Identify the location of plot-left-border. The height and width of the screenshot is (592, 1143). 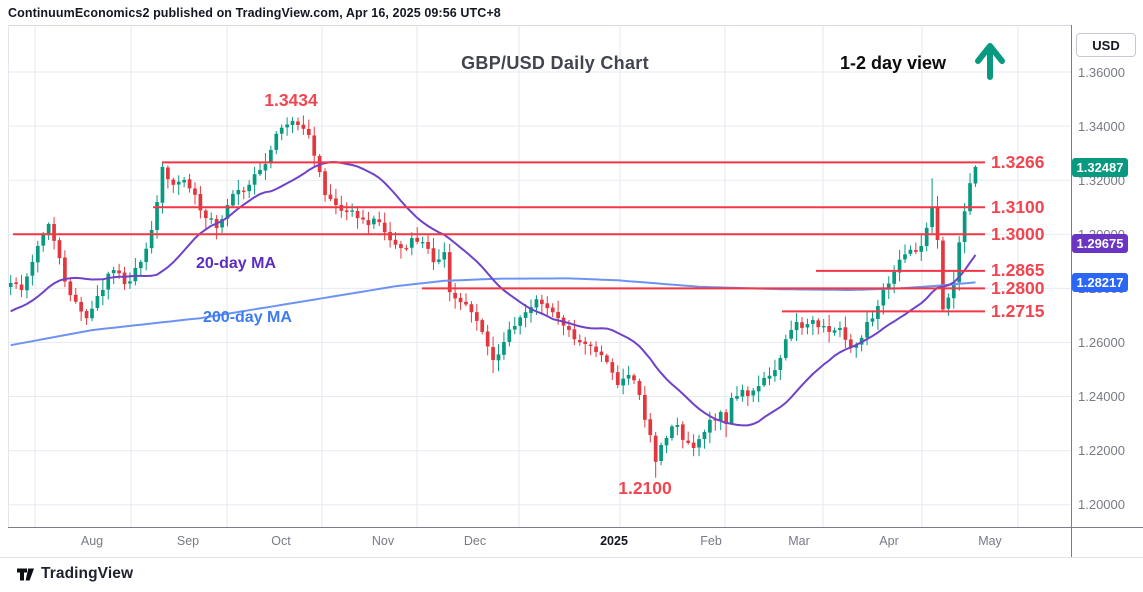
(8, 276).